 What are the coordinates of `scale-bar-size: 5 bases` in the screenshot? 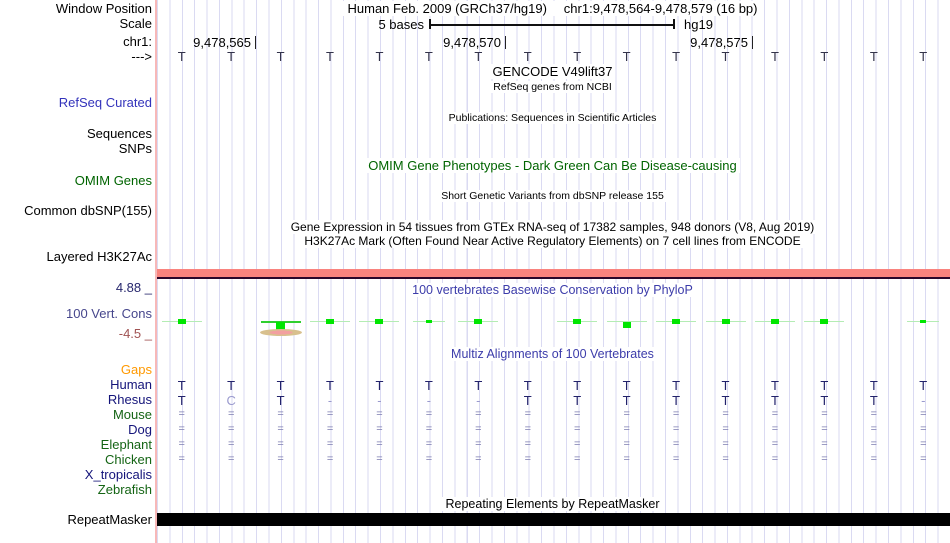 It's located at (401, 24).